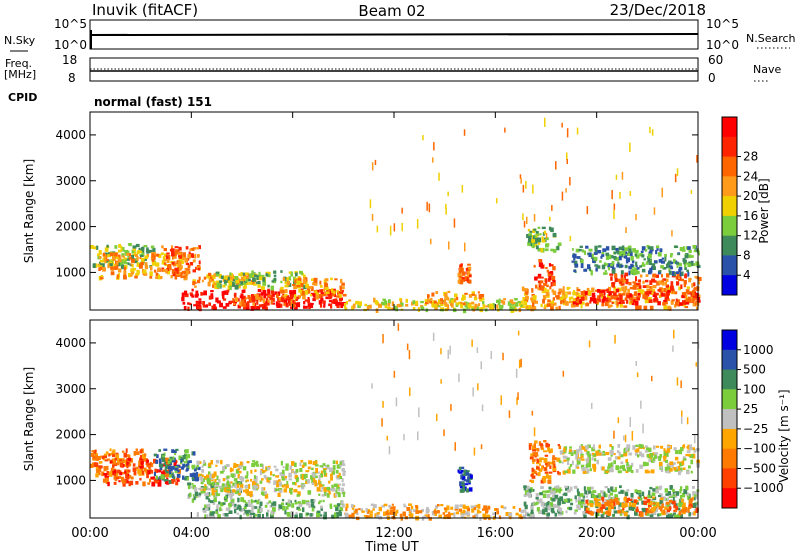  What do you see at coordinates (70, 181) in the screenshot?
I see `y-tick-label: 3000` at bounding box center [70, 181].